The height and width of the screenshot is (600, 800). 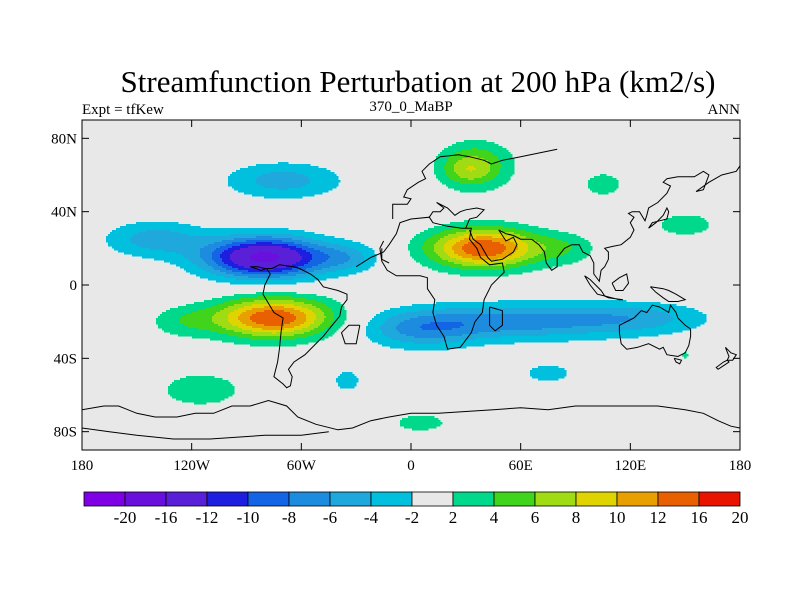 What do you see at coordinates (576, 517) in the screenshot?
I see `colorbar-label: 8` at bounding box center [576, 517].